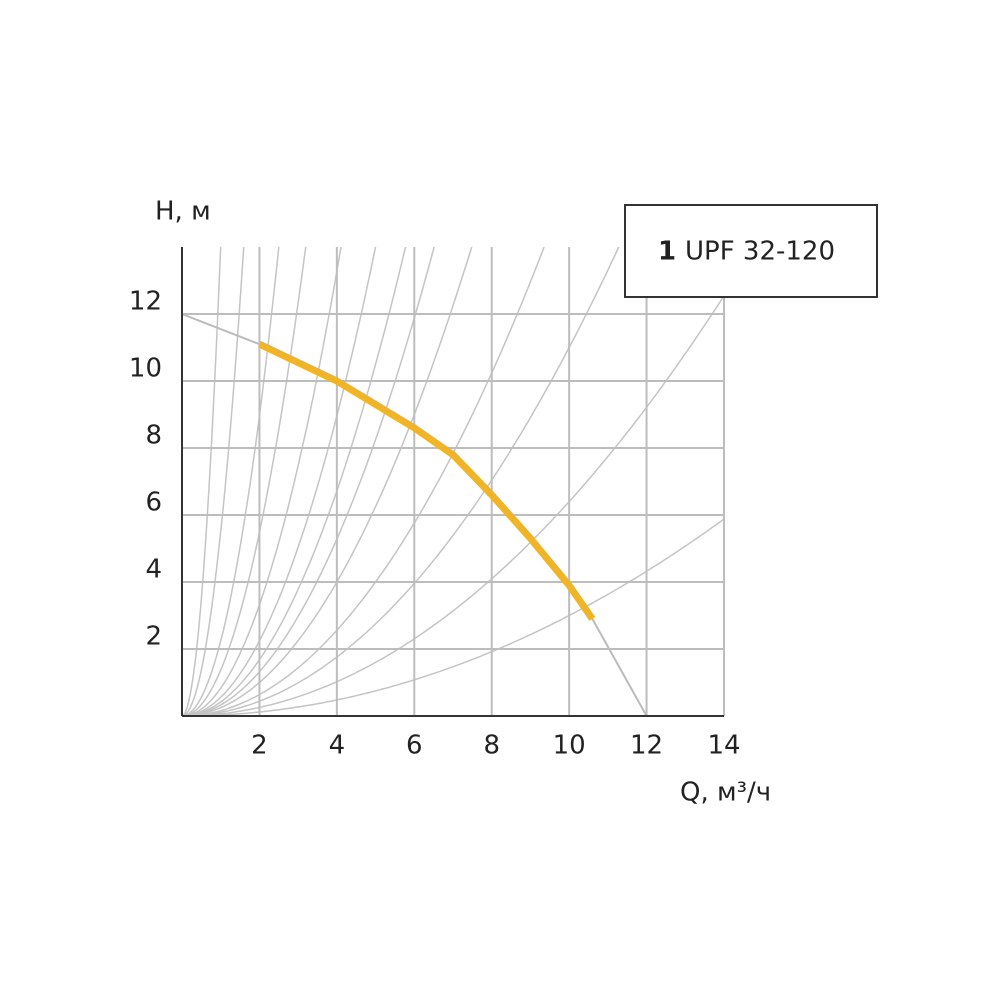  I want to click on x-tick-label: 14, so click(723, 746).